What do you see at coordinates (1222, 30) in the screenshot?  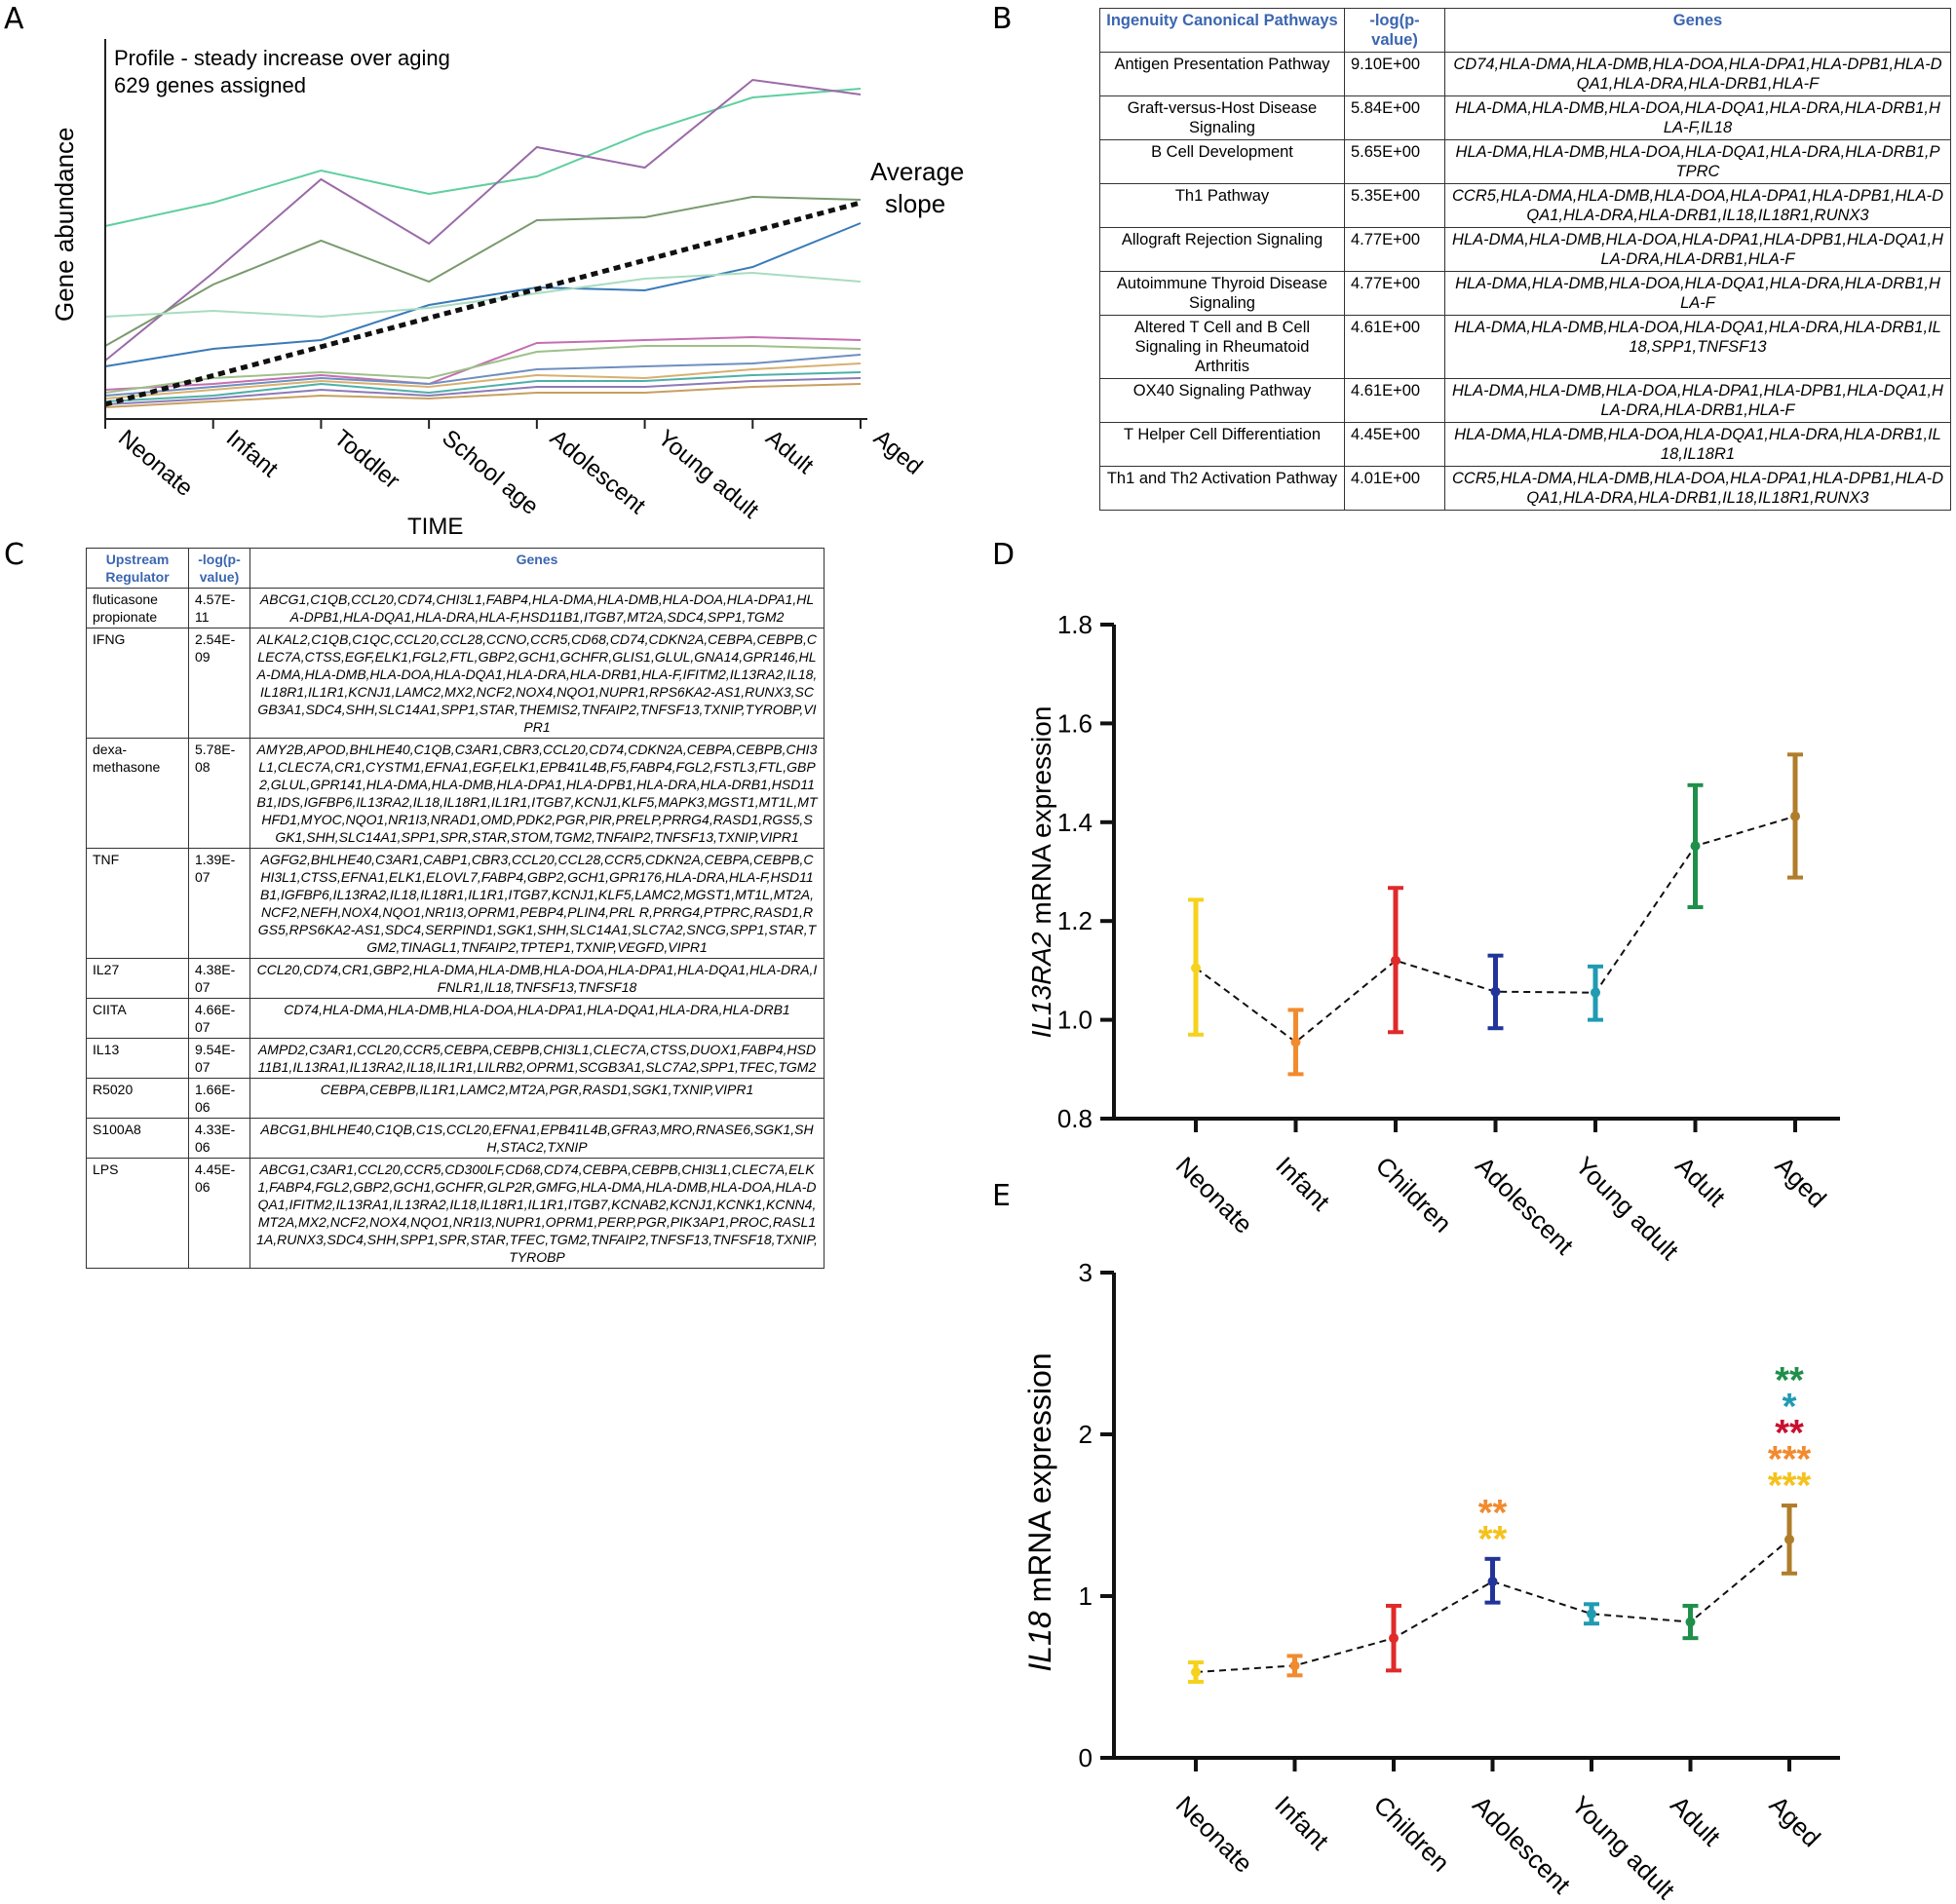 I see `col-pathways: Ingenuity Canonical Pathways` at bounding box center [1222, 30].